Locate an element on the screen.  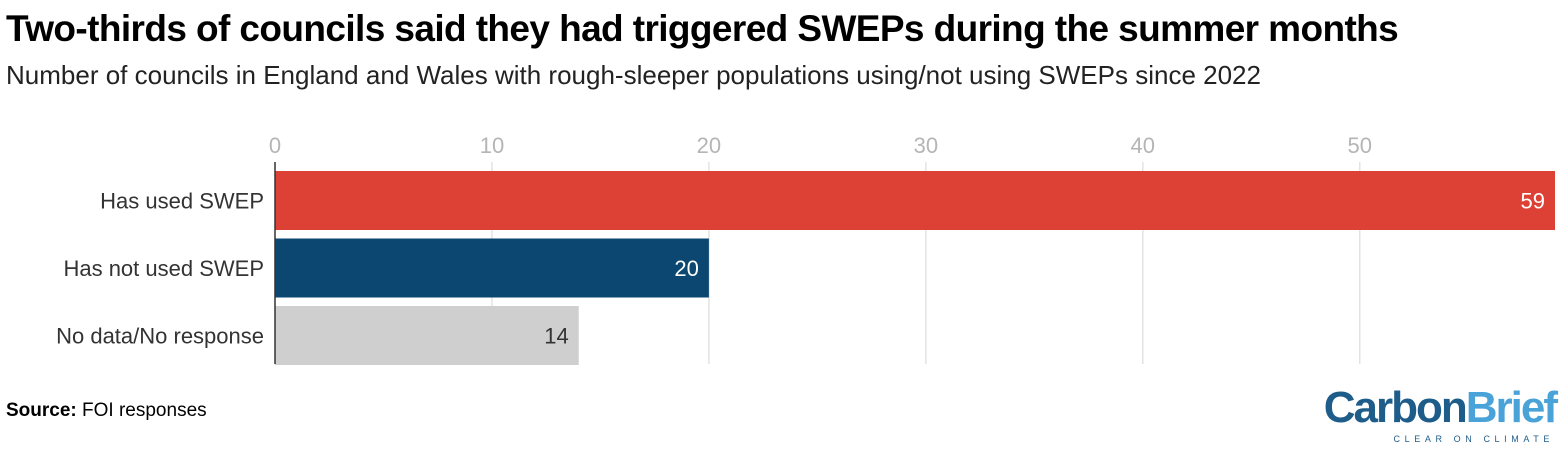
x-tick-label: 10 is located at coordinates (492, 145).